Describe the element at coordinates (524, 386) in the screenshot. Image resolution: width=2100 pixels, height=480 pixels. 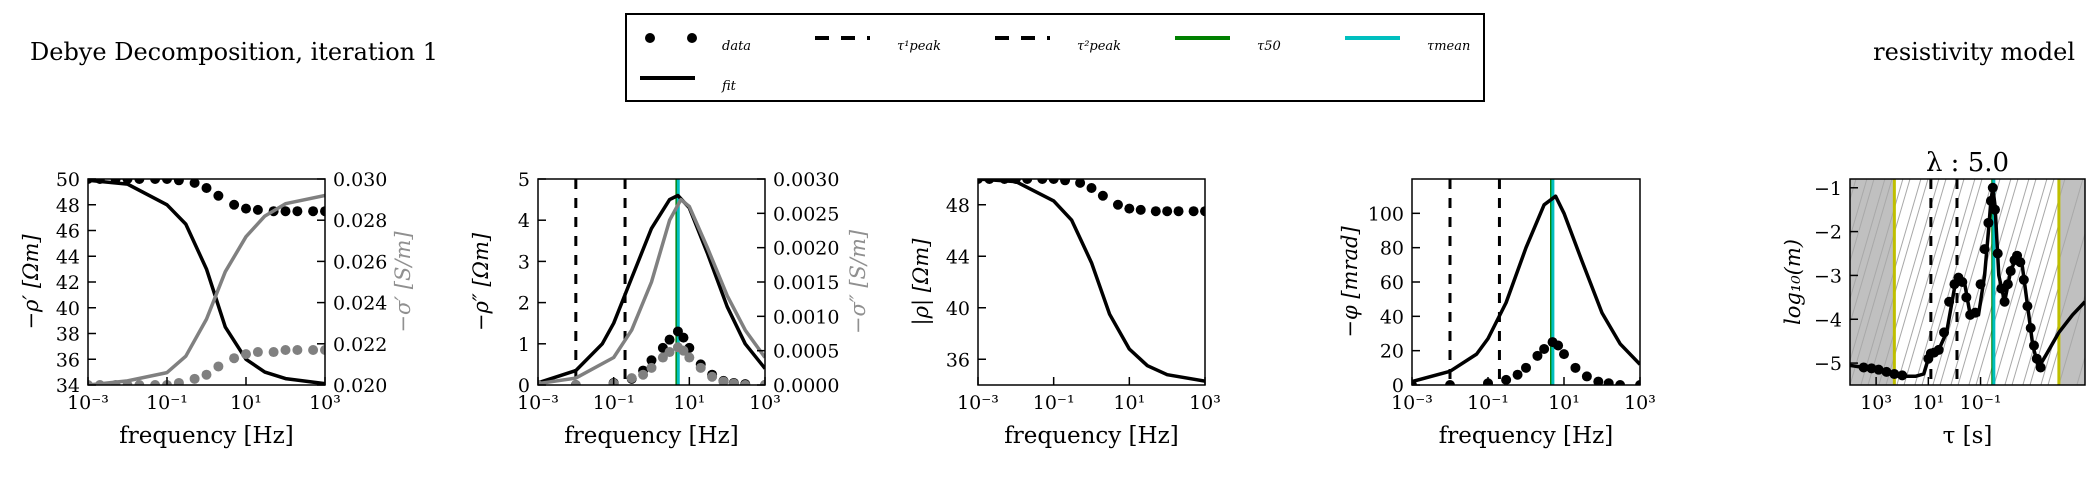
I see `y-tick-label: 0` at that location.